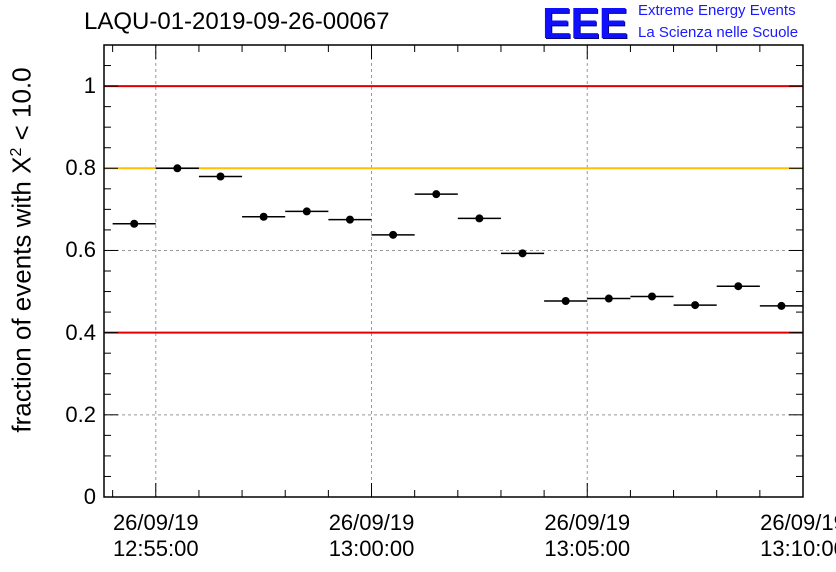  Describe the element at coordinates (89, 86) in the screenshot. I see `y-tick-label: 1` at that location.